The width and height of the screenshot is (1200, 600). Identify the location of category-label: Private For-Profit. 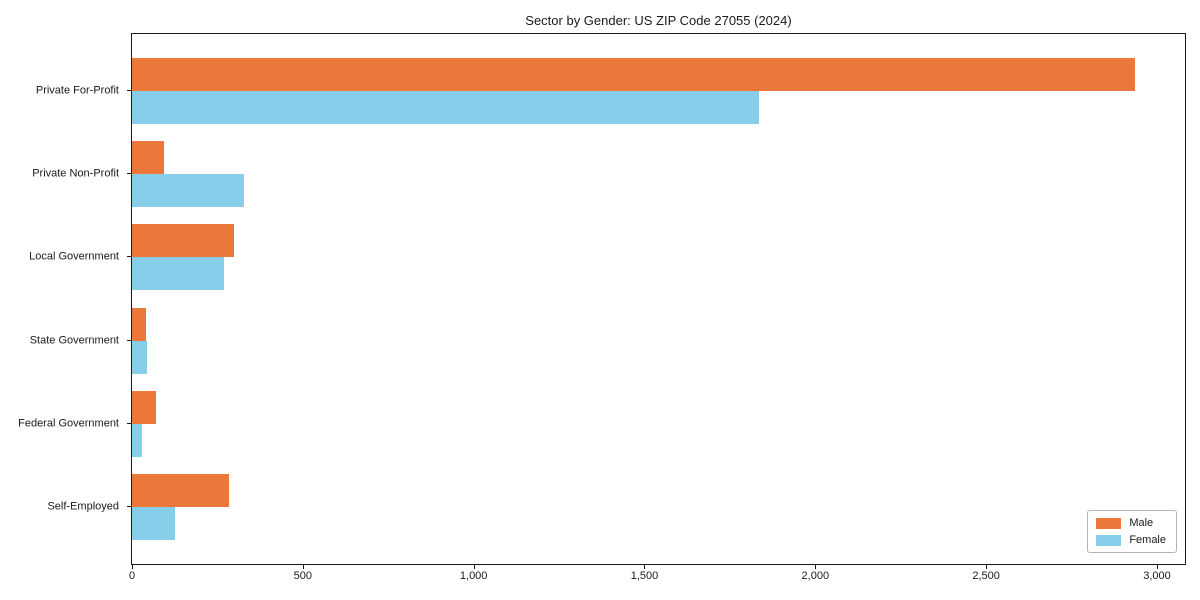
(77, 90).